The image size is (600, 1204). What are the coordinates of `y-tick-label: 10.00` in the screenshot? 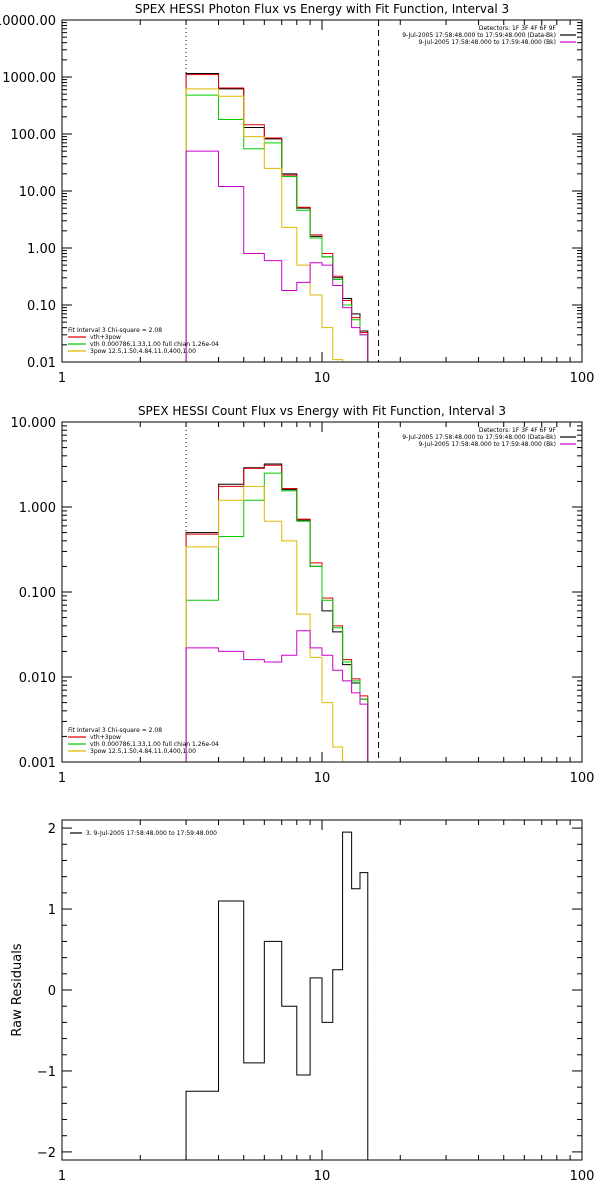 It's located at (37, 192).